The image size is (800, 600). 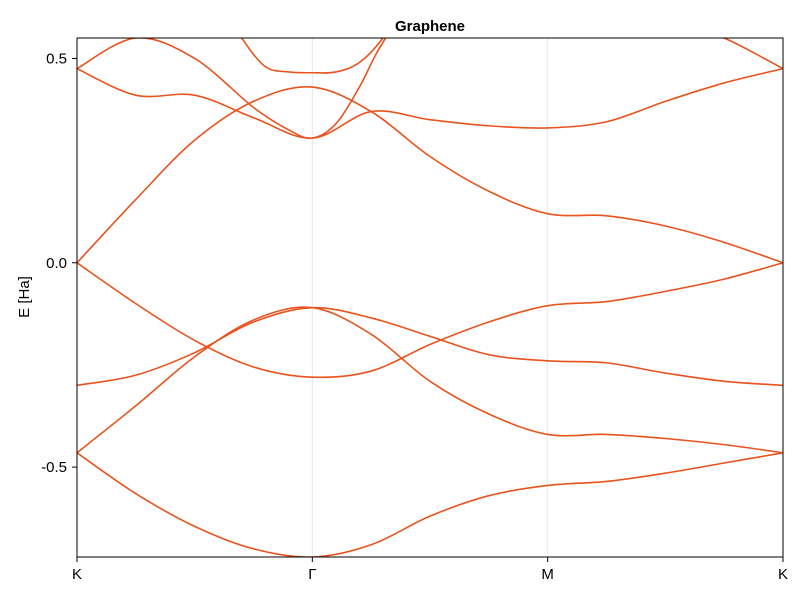 I want to click on y-axis-ticks: 0.5 0.0 -0.5, so click(x=59, y=263).